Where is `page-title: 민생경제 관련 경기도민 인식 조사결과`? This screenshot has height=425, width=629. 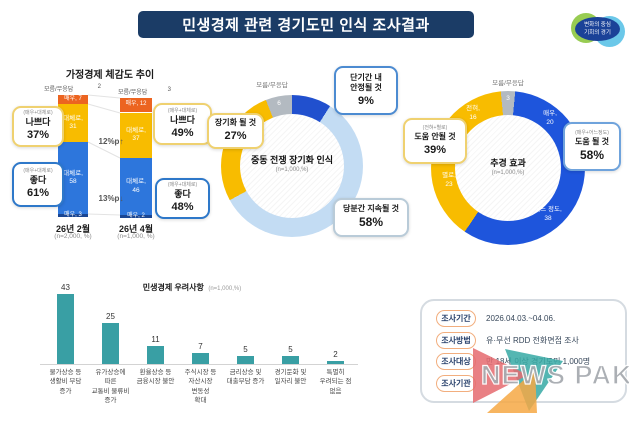 page-title: 민생경제 관련 경기도민 인식 조사결과 is located at coordinates (306, 24).